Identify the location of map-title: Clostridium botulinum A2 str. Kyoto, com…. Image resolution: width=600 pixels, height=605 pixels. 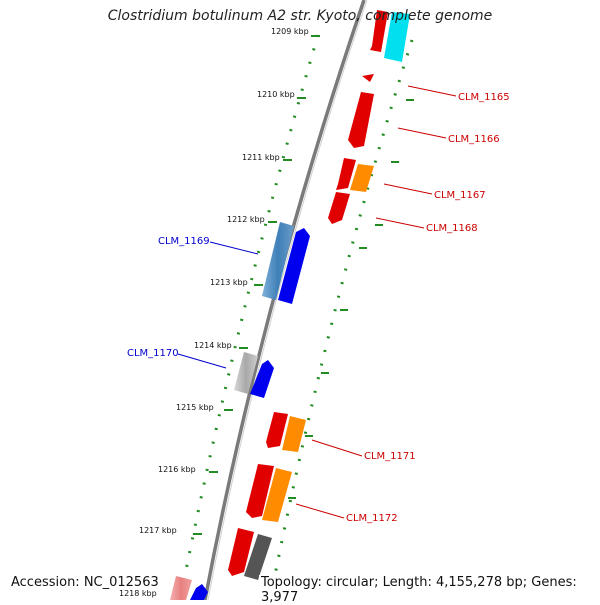
(300, 16).